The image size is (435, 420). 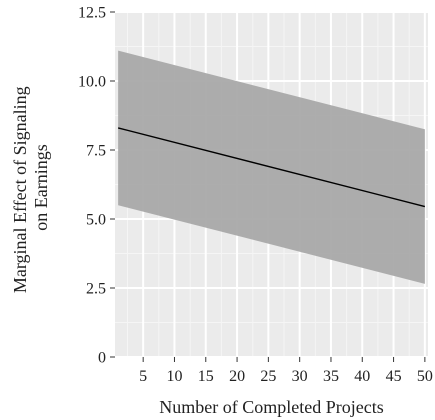 I want to click on y-tick-label: 7.5, so click(x=96, y=151).